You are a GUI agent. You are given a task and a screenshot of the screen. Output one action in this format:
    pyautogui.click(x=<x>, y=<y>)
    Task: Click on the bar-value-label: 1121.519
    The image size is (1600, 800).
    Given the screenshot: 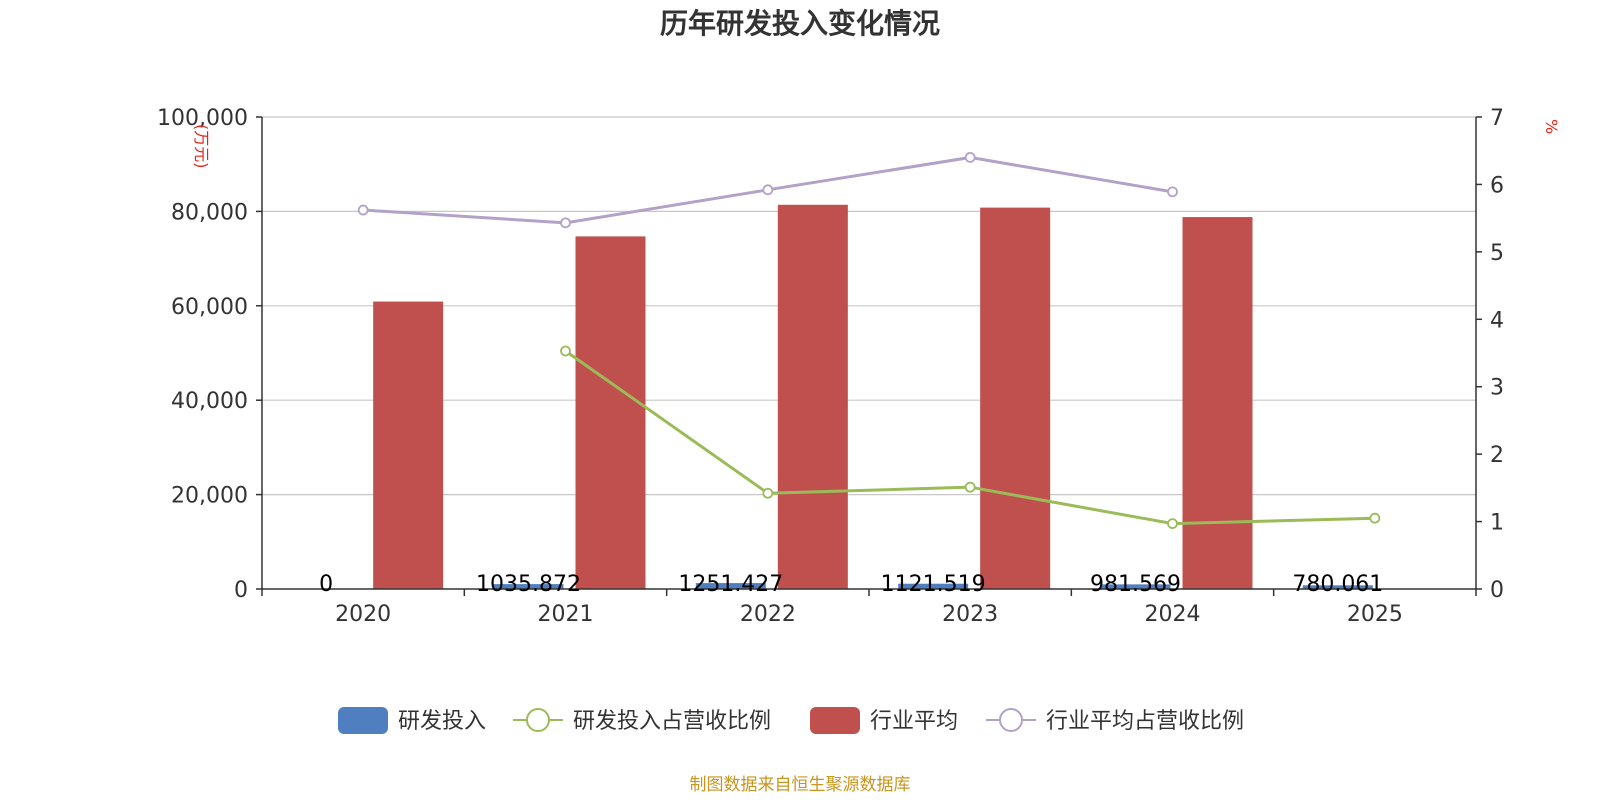 What is the action you would take?
    pyautogui.click(x=933, y=584)
    